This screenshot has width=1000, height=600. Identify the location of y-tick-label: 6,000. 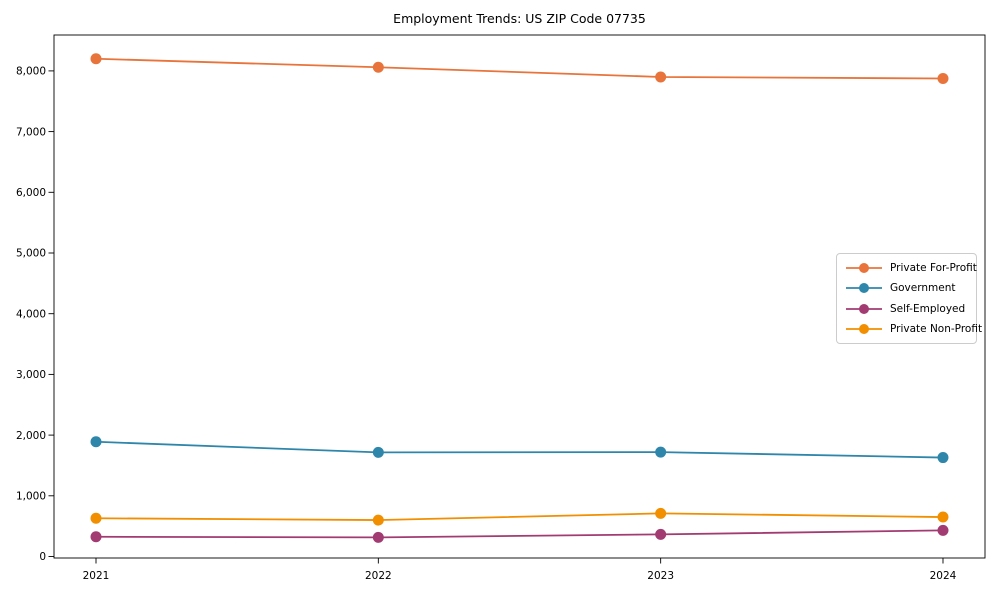
(31, 193).